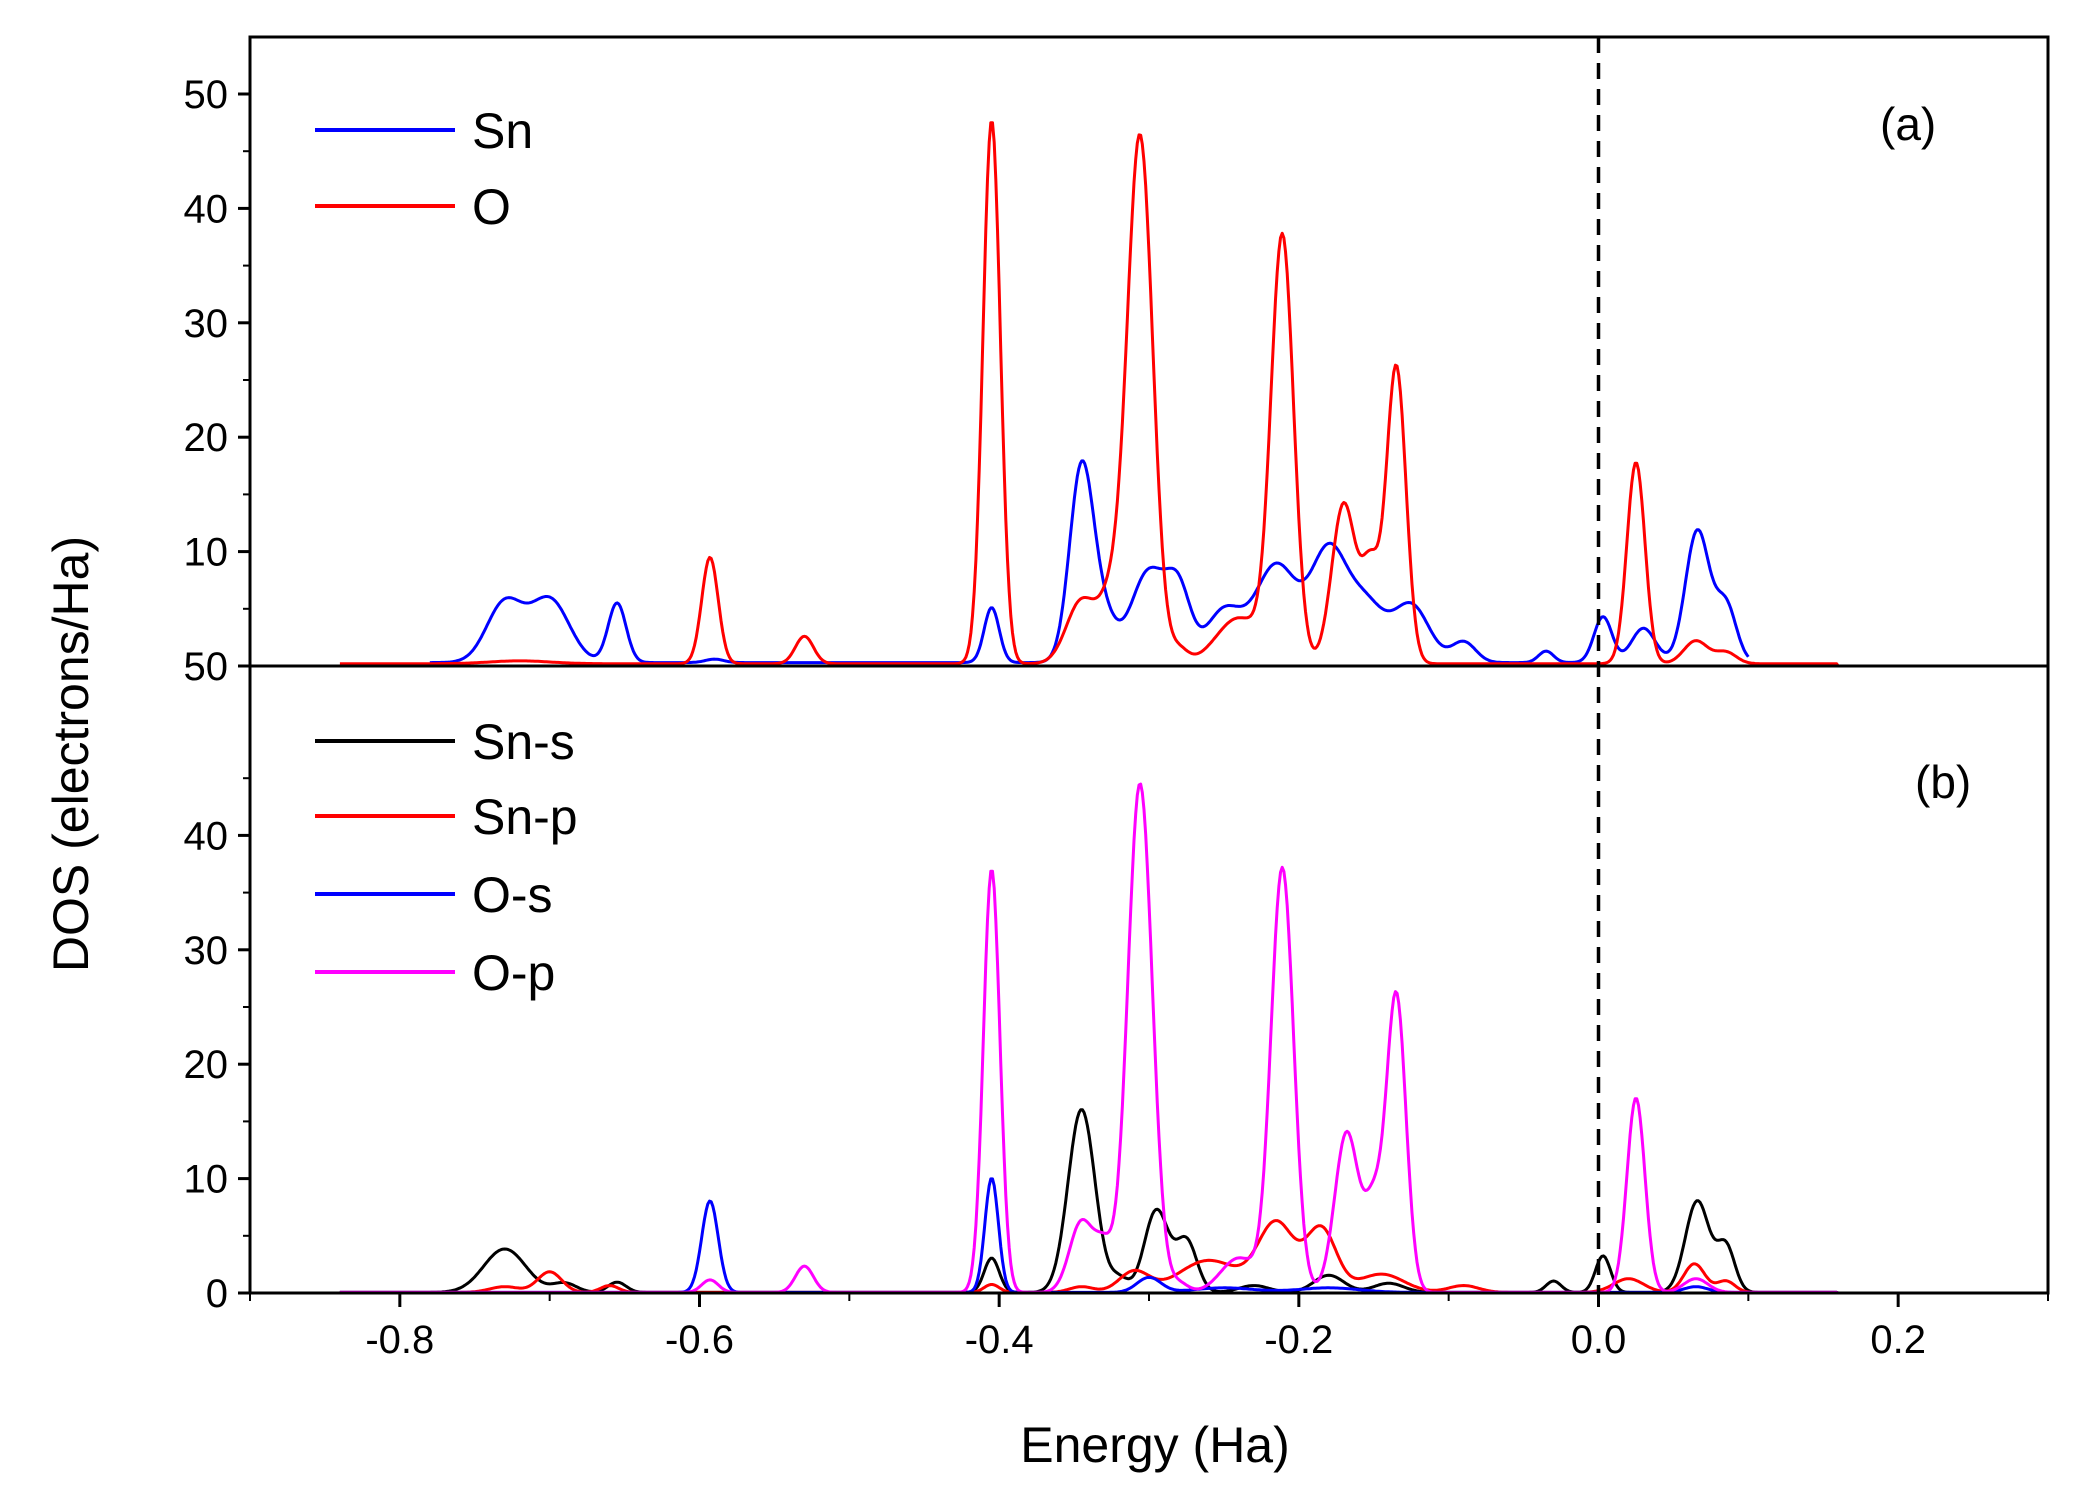  I want to click on x-tick-label: -0.2, so click(1298, 1340).